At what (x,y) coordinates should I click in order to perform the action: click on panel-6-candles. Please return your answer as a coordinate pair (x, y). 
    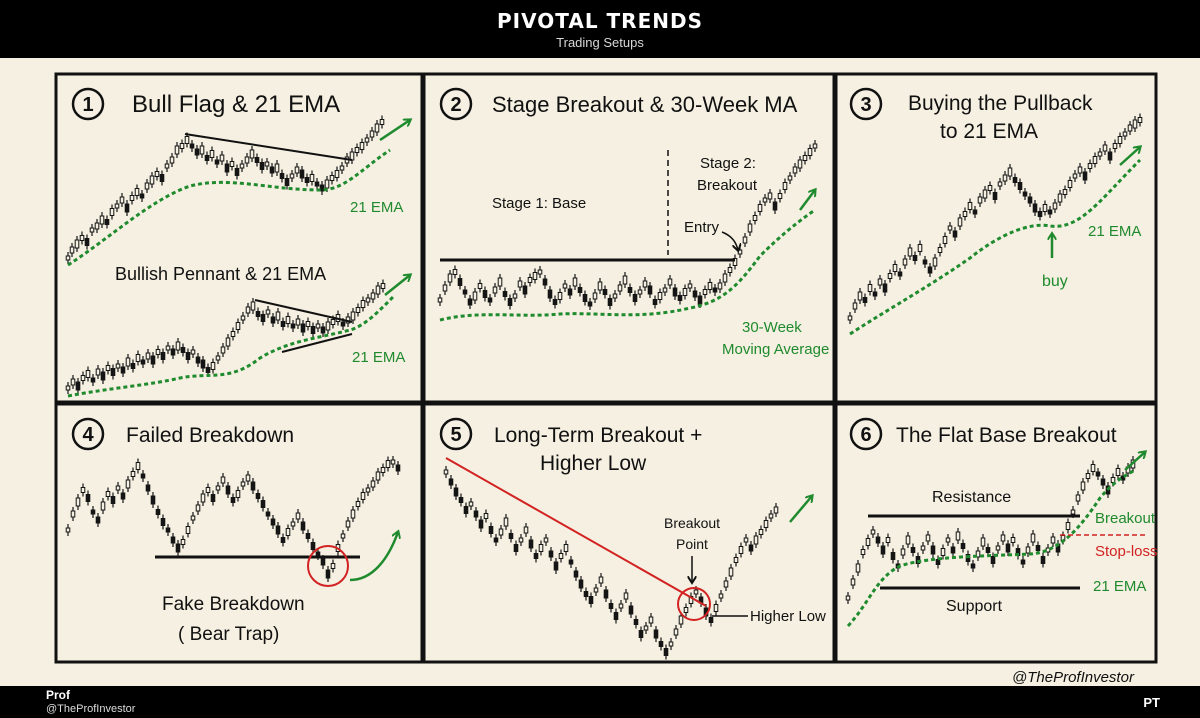
    Looking at the image, I should click on (990, 530).